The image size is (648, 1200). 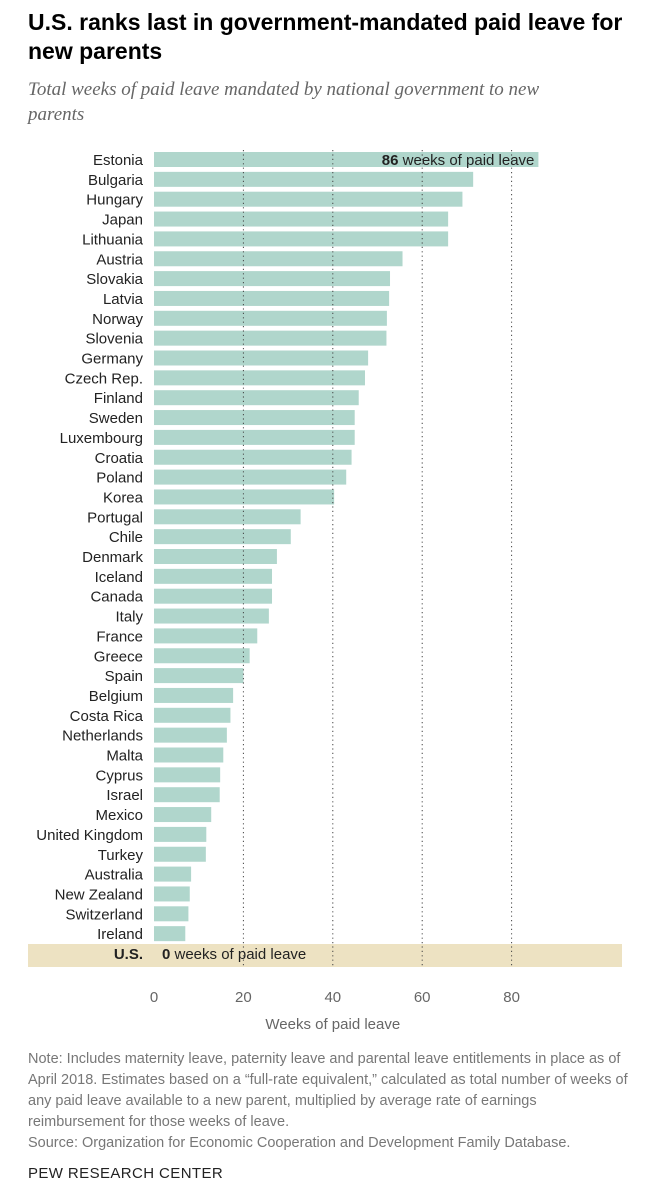 I want to click on category-label: Luxembourg, so click(x=101, y=438).